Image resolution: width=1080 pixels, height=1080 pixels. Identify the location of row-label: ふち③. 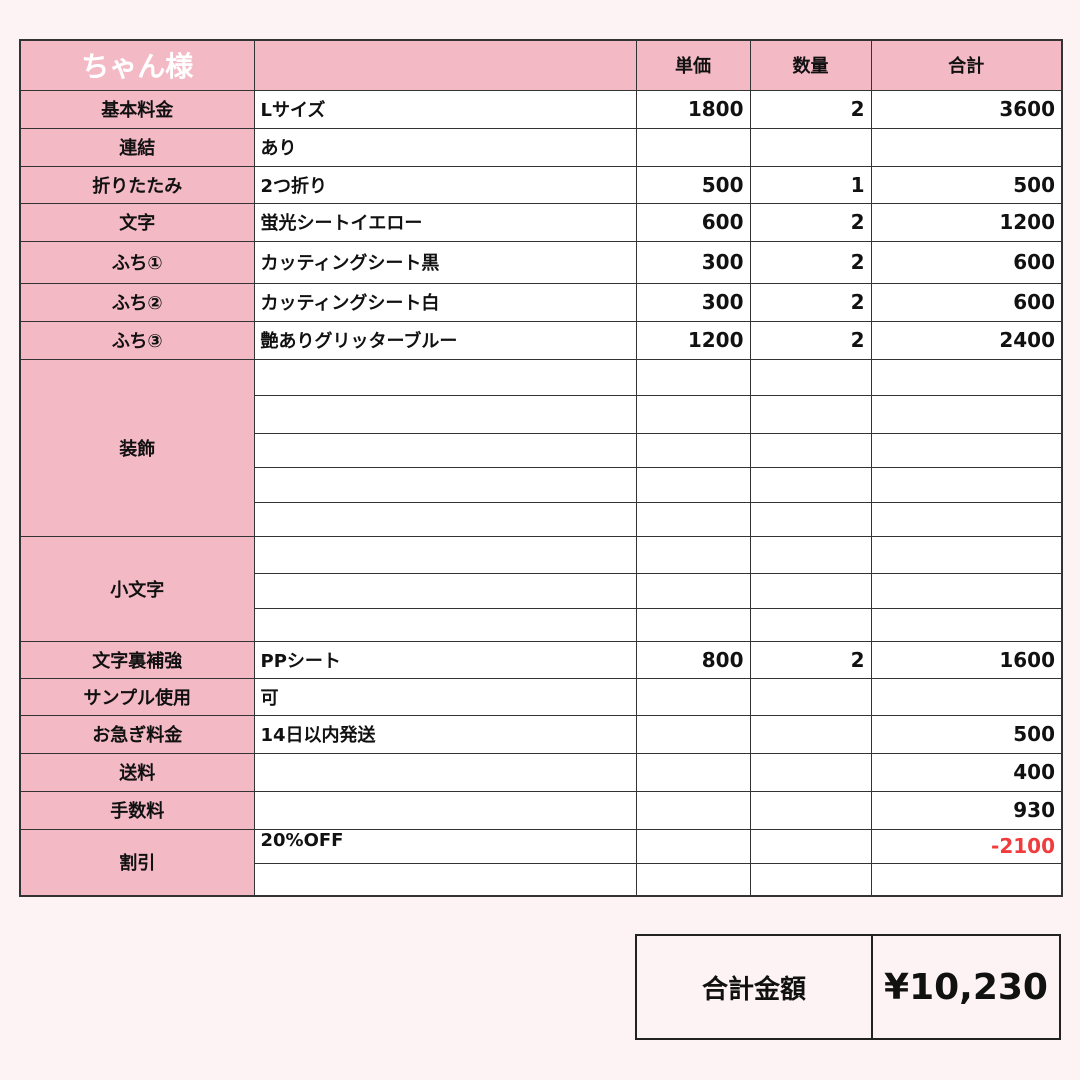
(137, 340).